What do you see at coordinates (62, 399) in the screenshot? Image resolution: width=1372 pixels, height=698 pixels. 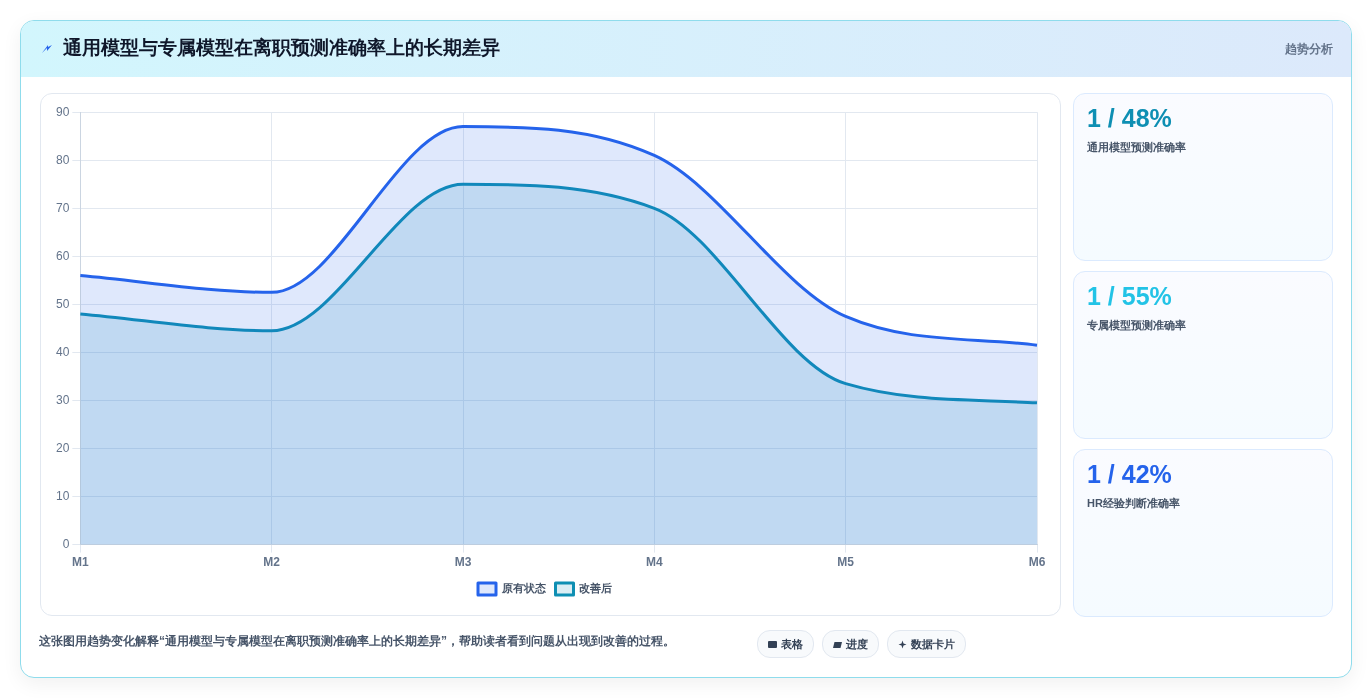 I see `y-tick-label: 30` at bounding box center [62, 399].